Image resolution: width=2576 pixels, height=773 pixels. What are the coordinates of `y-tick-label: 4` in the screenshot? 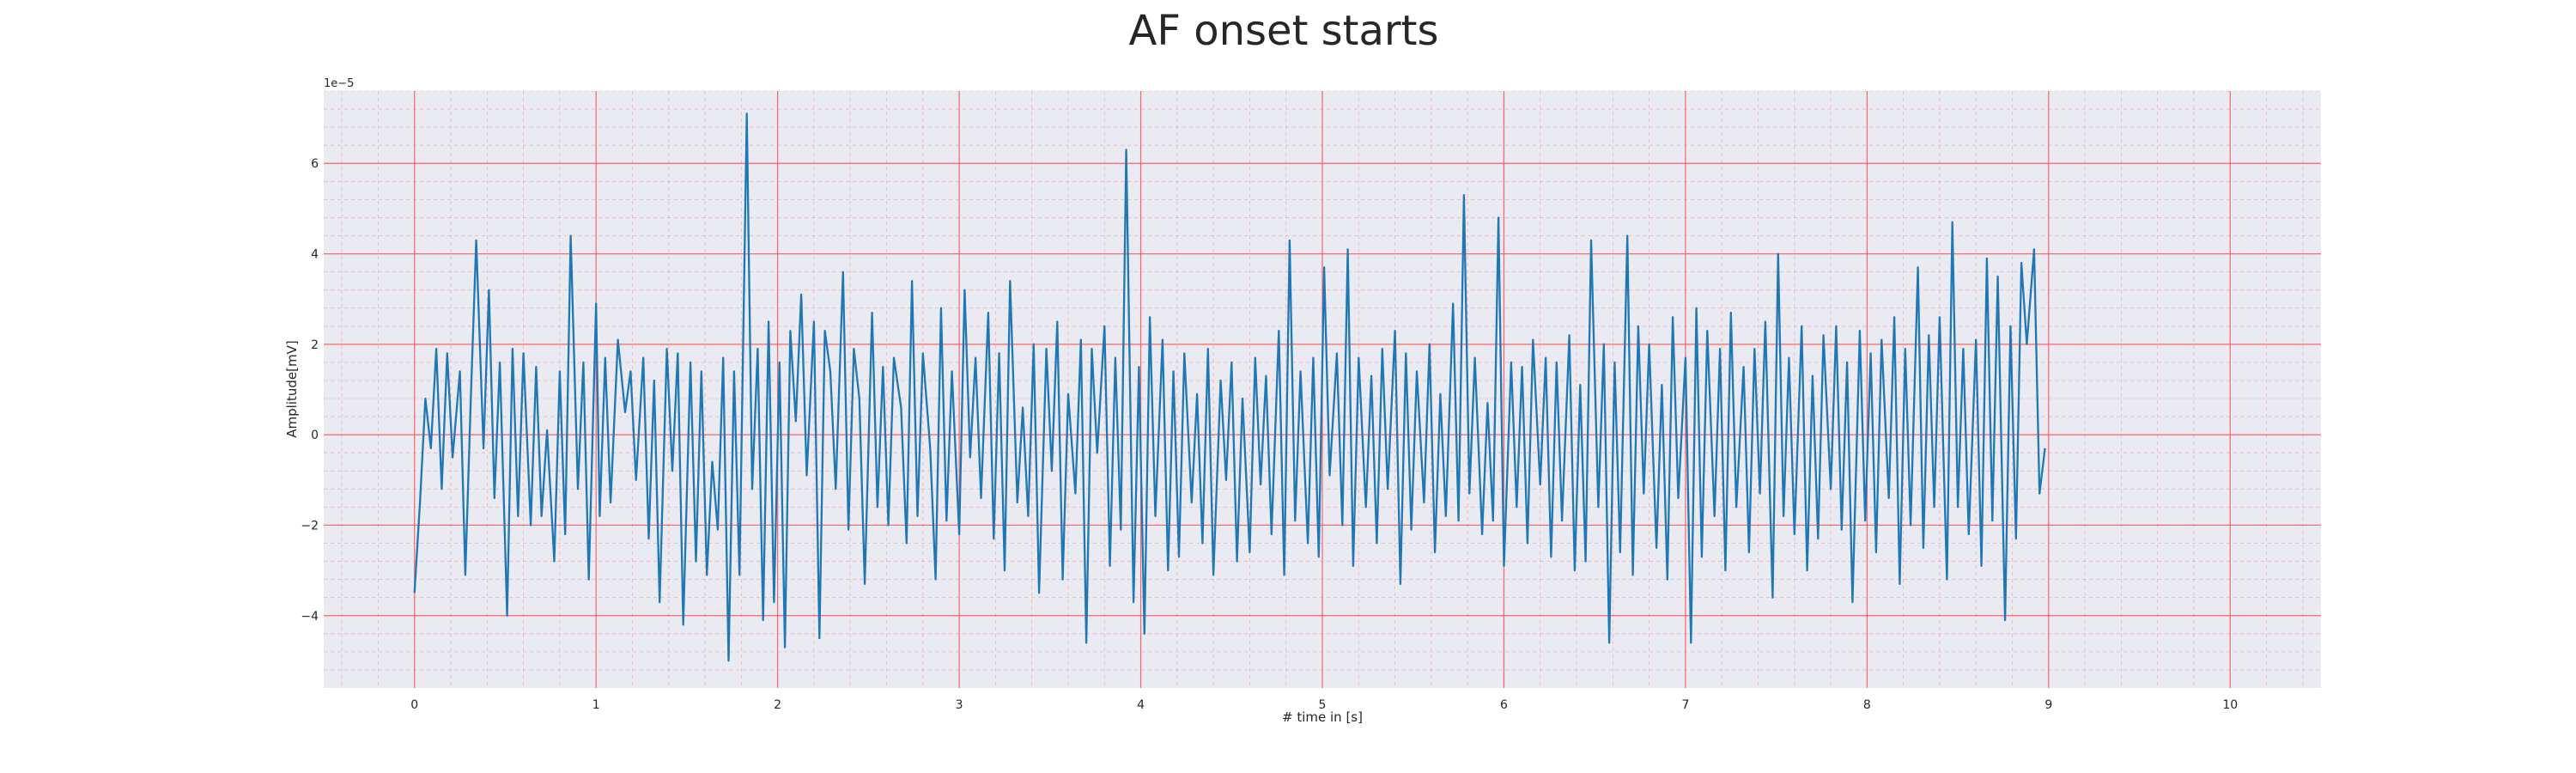 It's located at (315, 255).